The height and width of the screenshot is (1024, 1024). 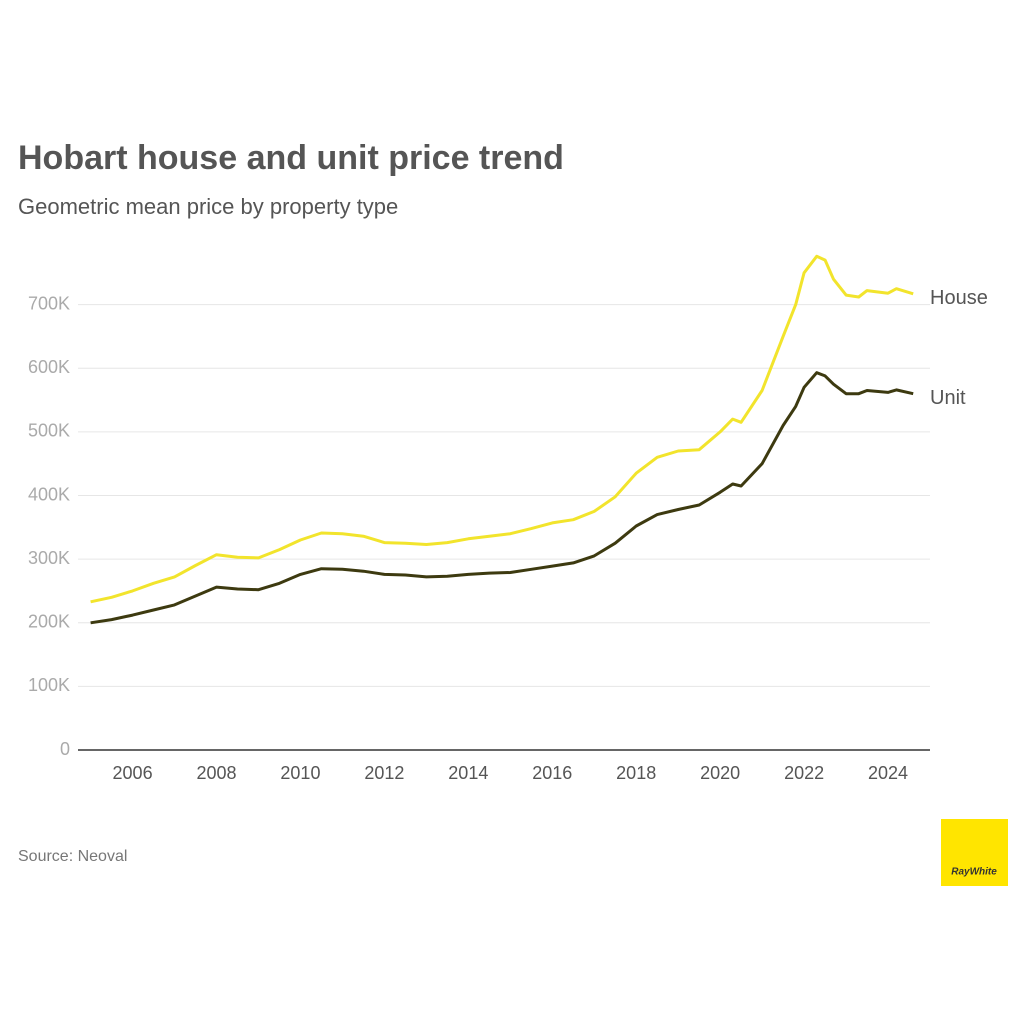 I want to click on x-tick-label: 2024, so click(x=888, y=773).